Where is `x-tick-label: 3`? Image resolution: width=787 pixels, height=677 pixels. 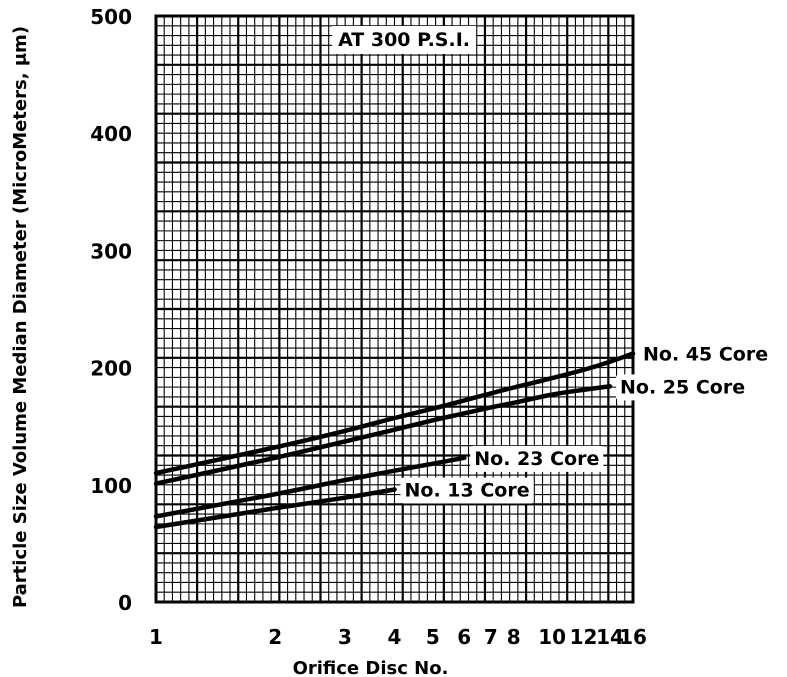
x-tick-label: 3 is located at coordinates (345, 637).